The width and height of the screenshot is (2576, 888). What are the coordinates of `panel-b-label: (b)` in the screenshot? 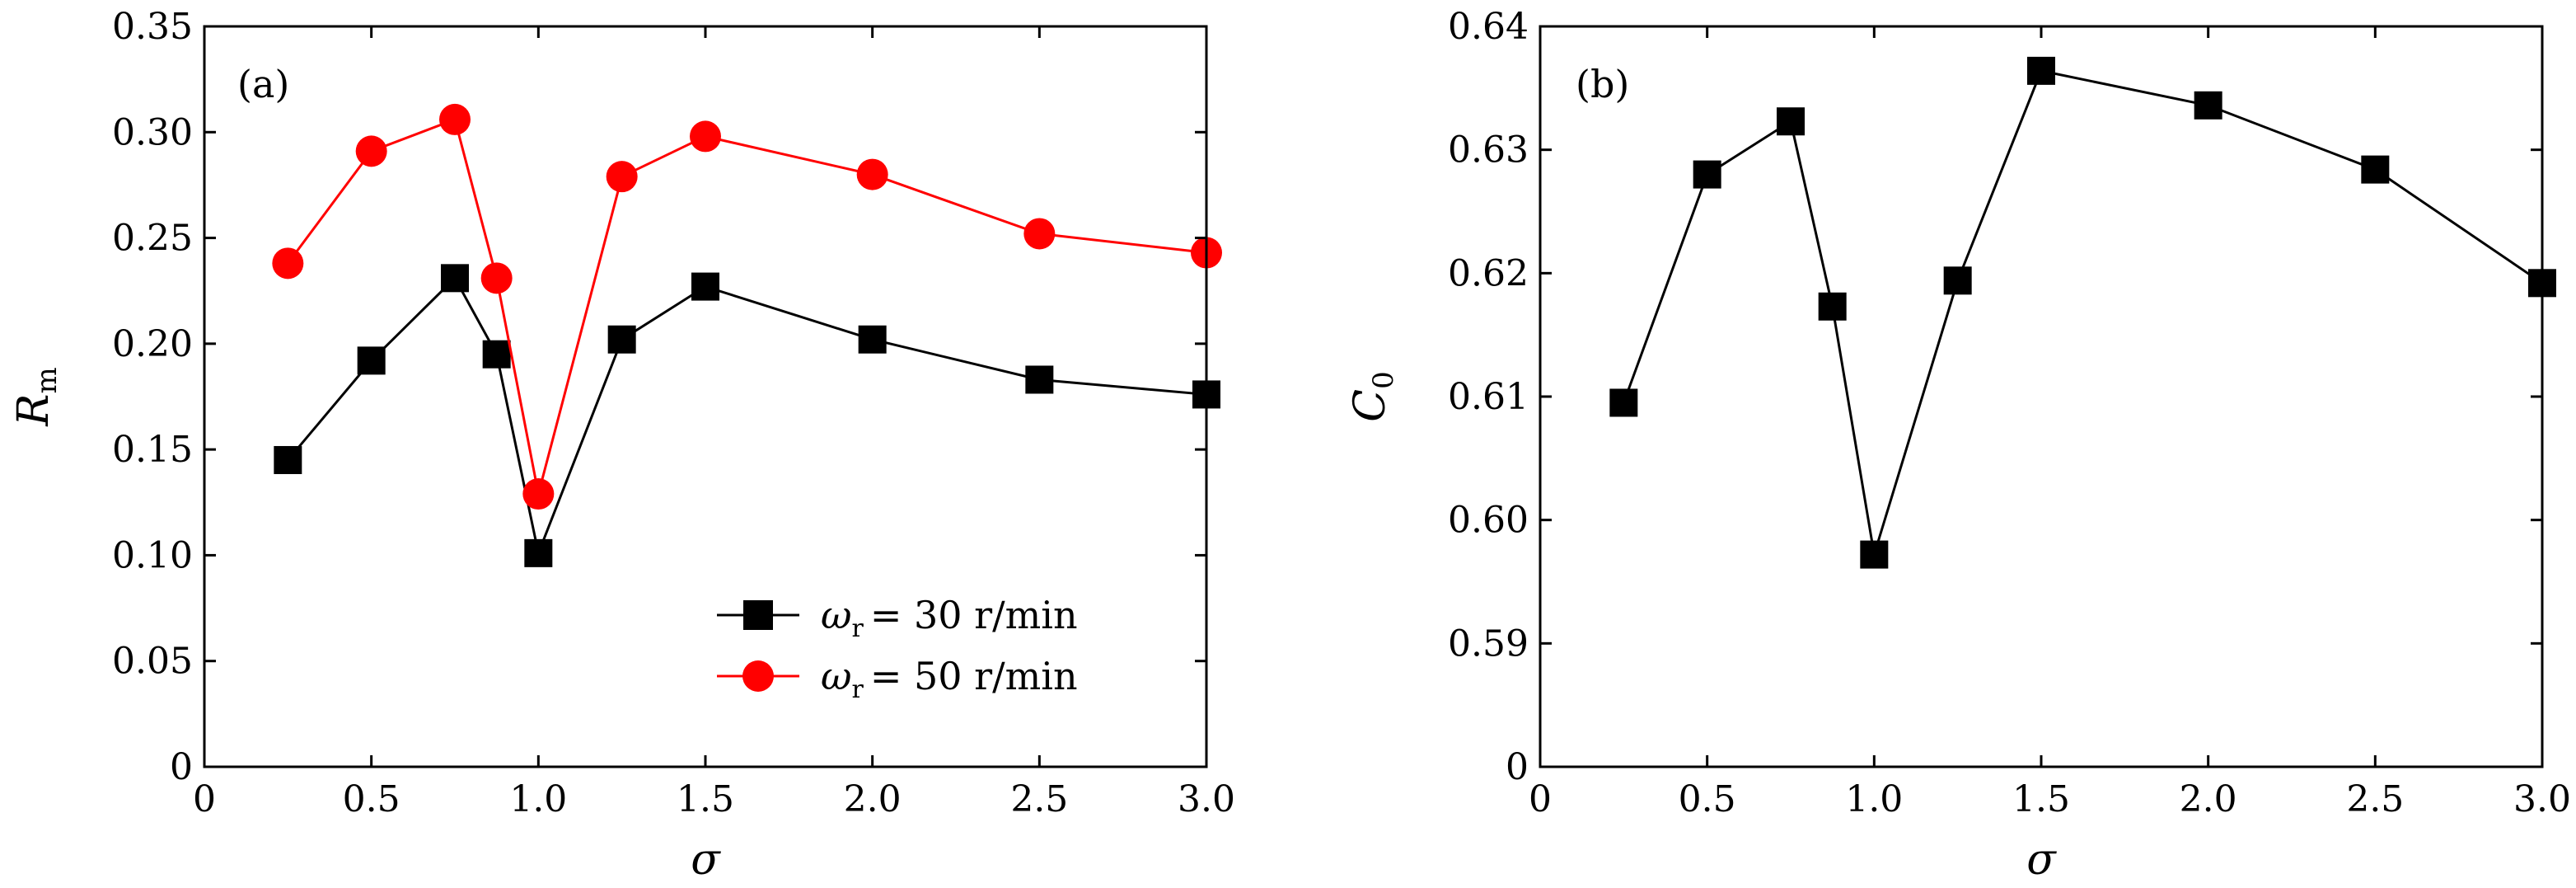 It's located at (1602, 84).